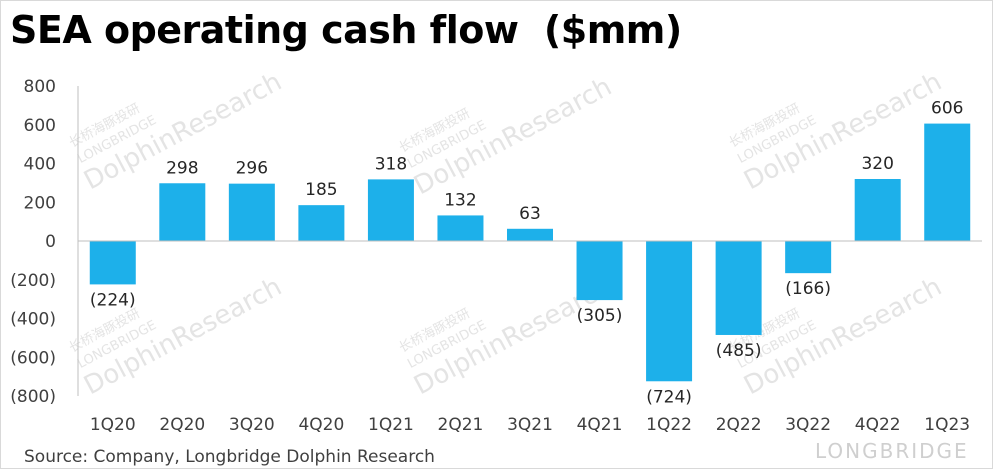  I want to click on data-label: (305), so click(600, 316).